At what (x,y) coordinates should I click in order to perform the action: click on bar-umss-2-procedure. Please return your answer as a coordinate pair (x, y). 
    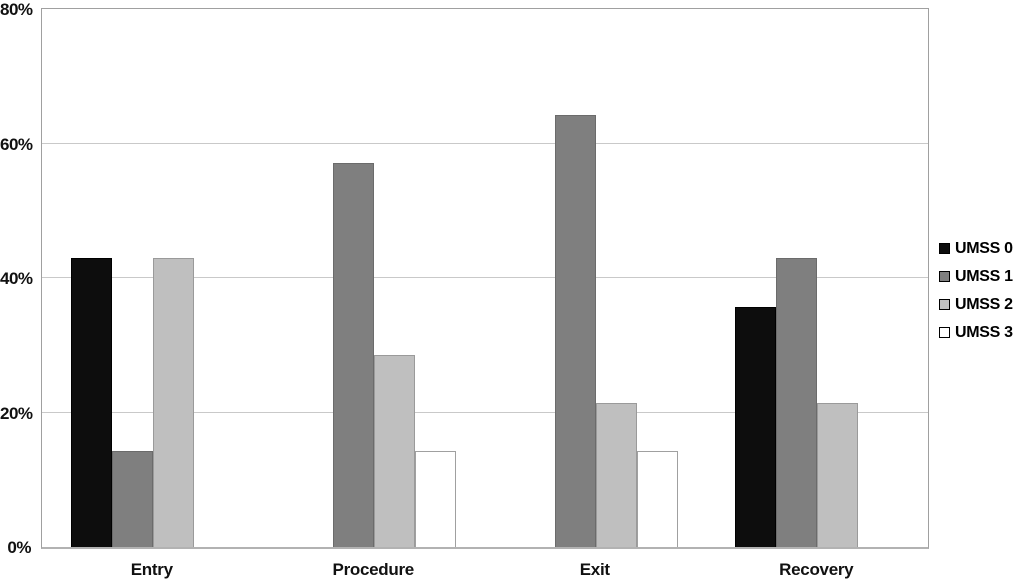
    Looking at the image, I should click on (395, 451).